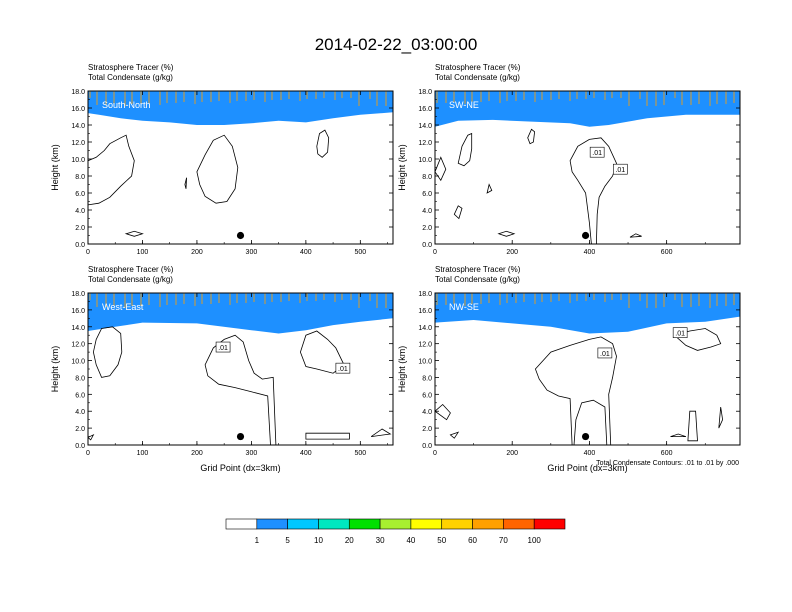 This screenshot has width=792, height=612. I want to click on colorbar-label: 20, so click(349, 540).